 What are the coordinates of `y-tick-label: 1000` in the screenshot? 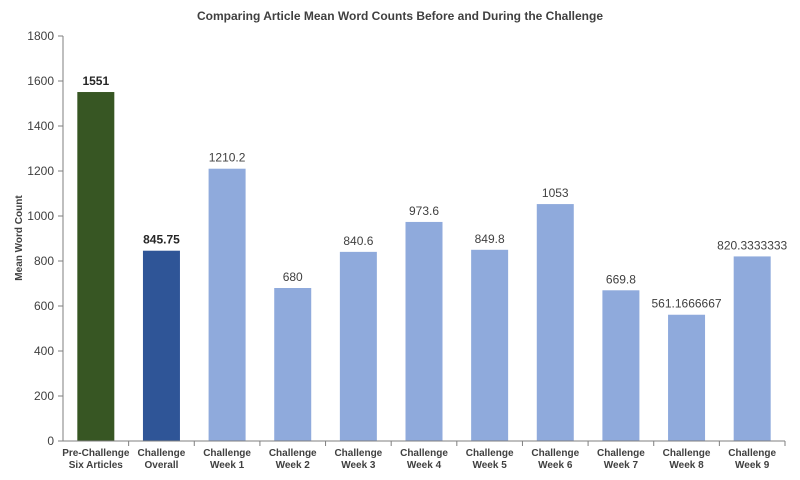 It's located at (40, 216).